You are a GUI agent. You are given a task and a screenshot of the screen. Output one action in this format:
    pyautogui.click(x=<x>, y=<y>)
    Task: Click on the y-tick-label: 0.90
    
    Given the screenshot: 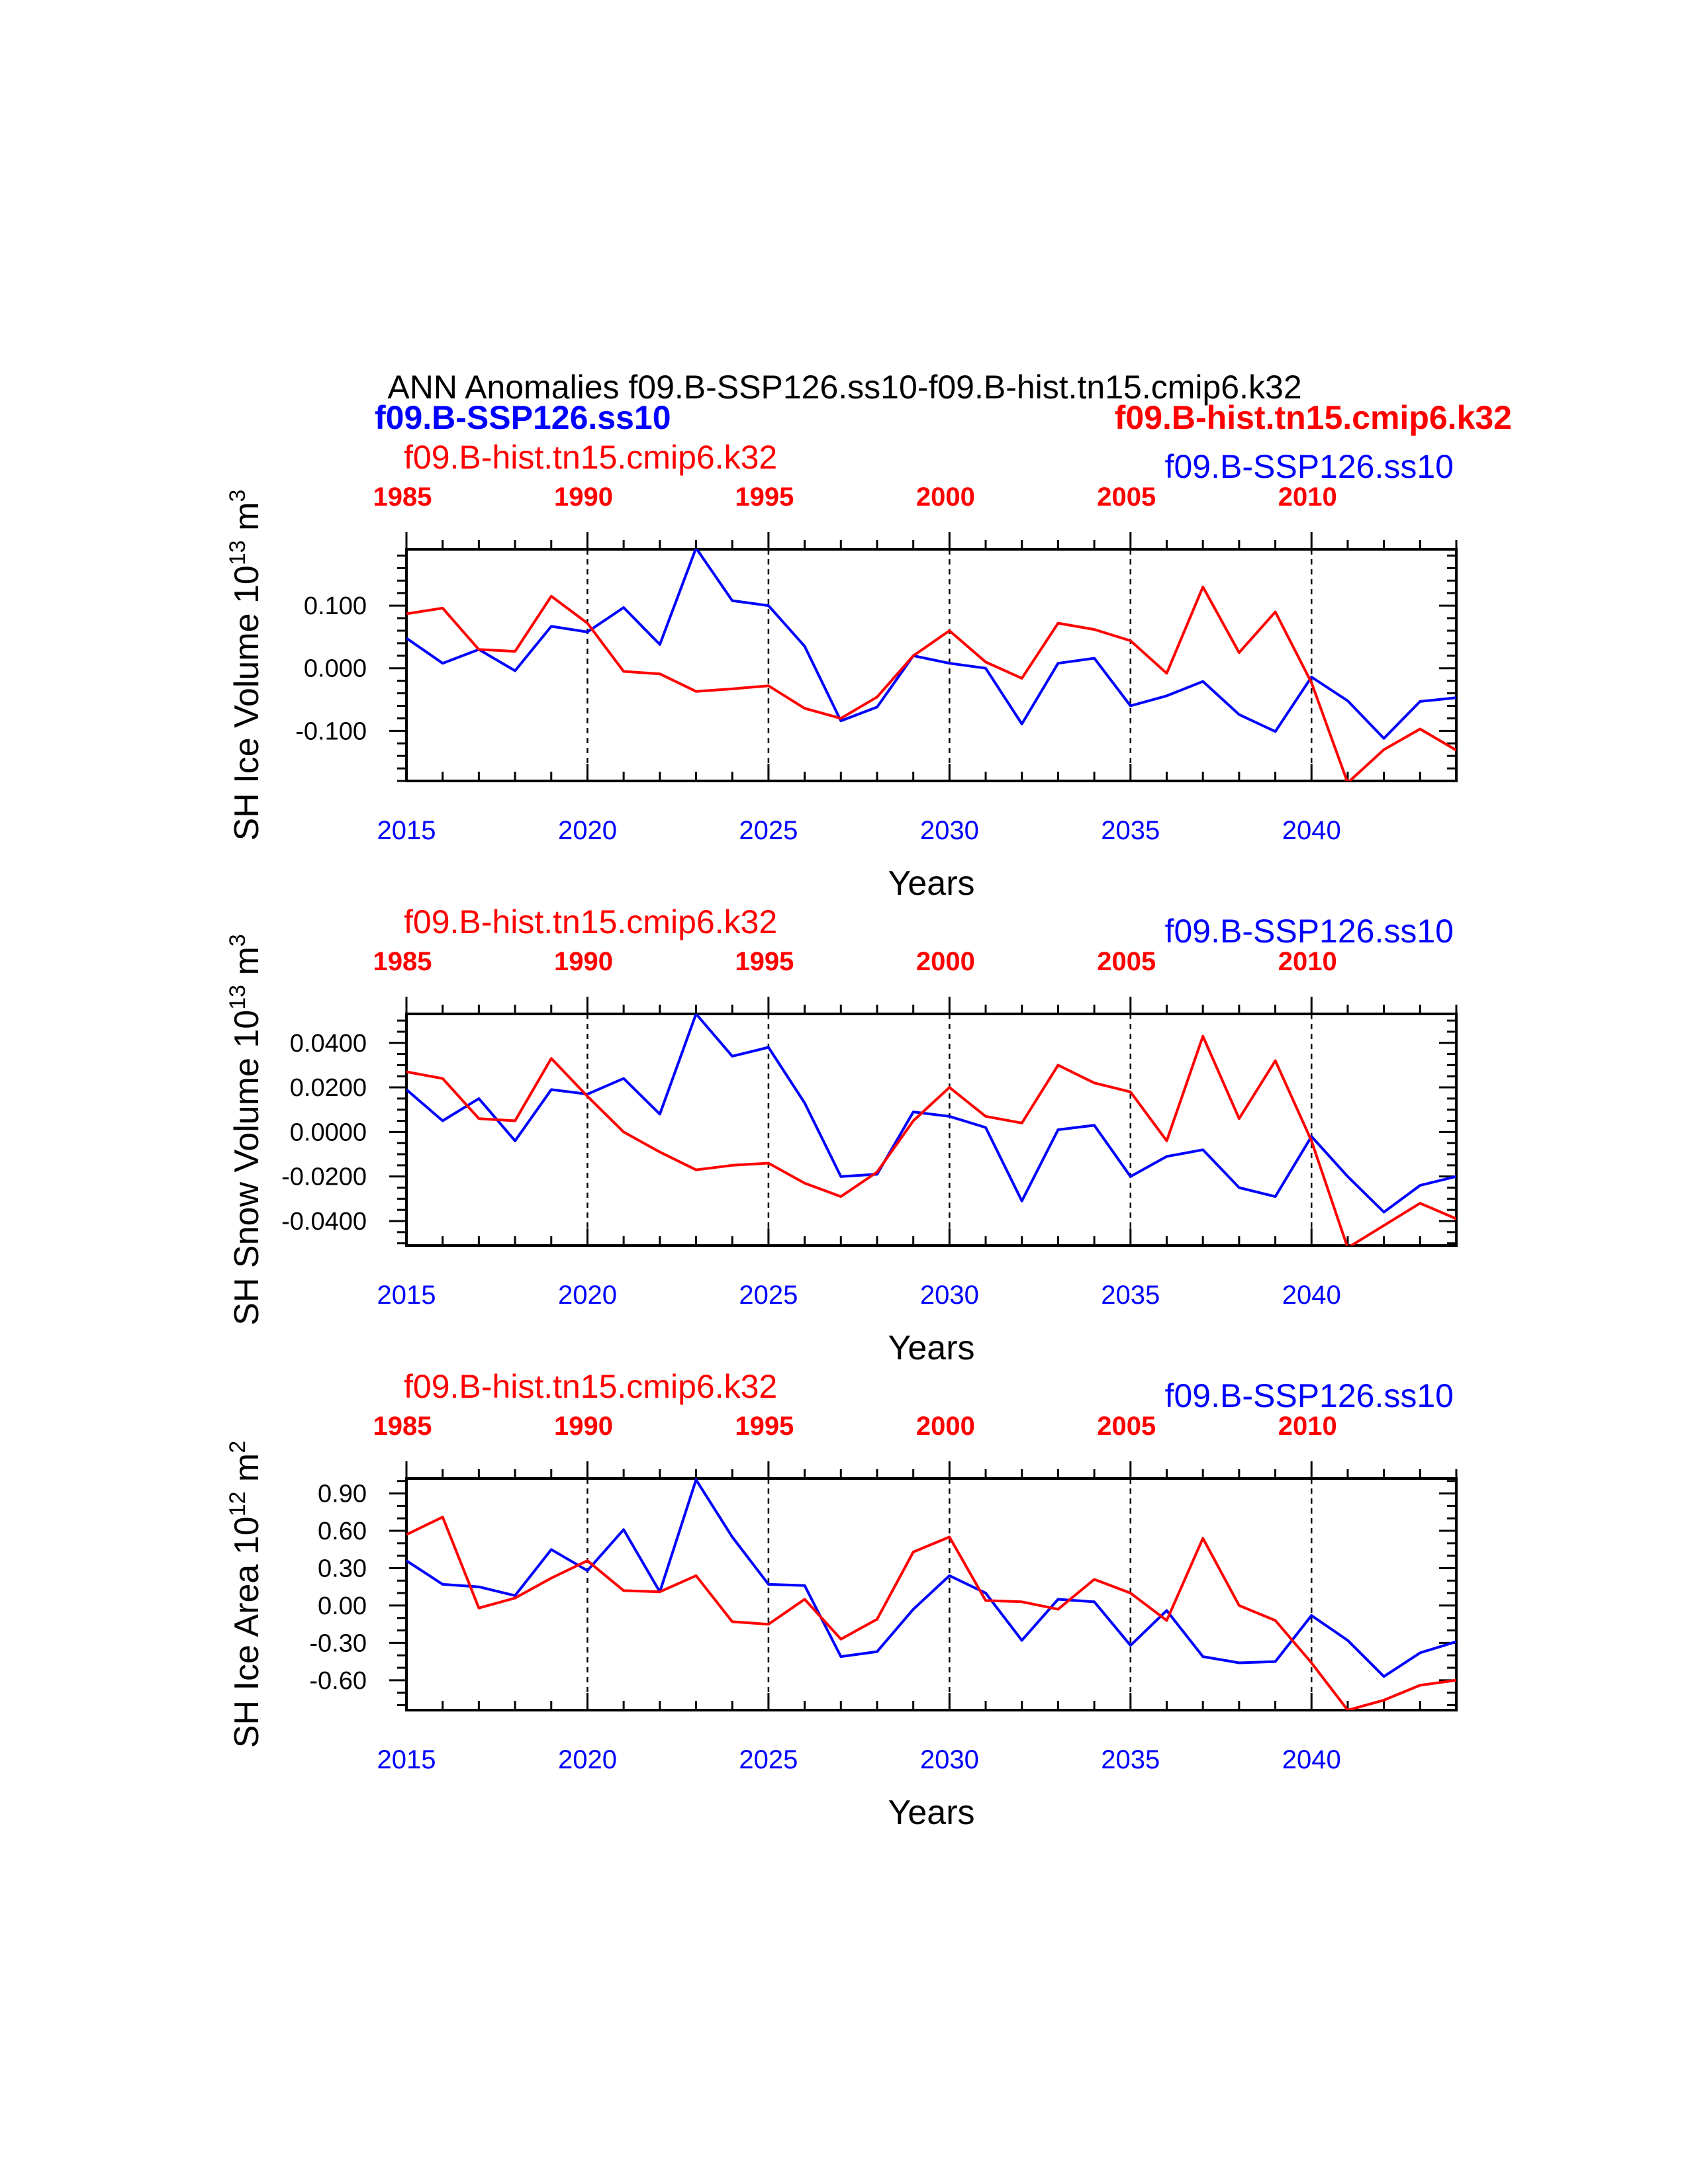 What is the action you would take?
    pyautogui.click(x=342, y=1494)
    